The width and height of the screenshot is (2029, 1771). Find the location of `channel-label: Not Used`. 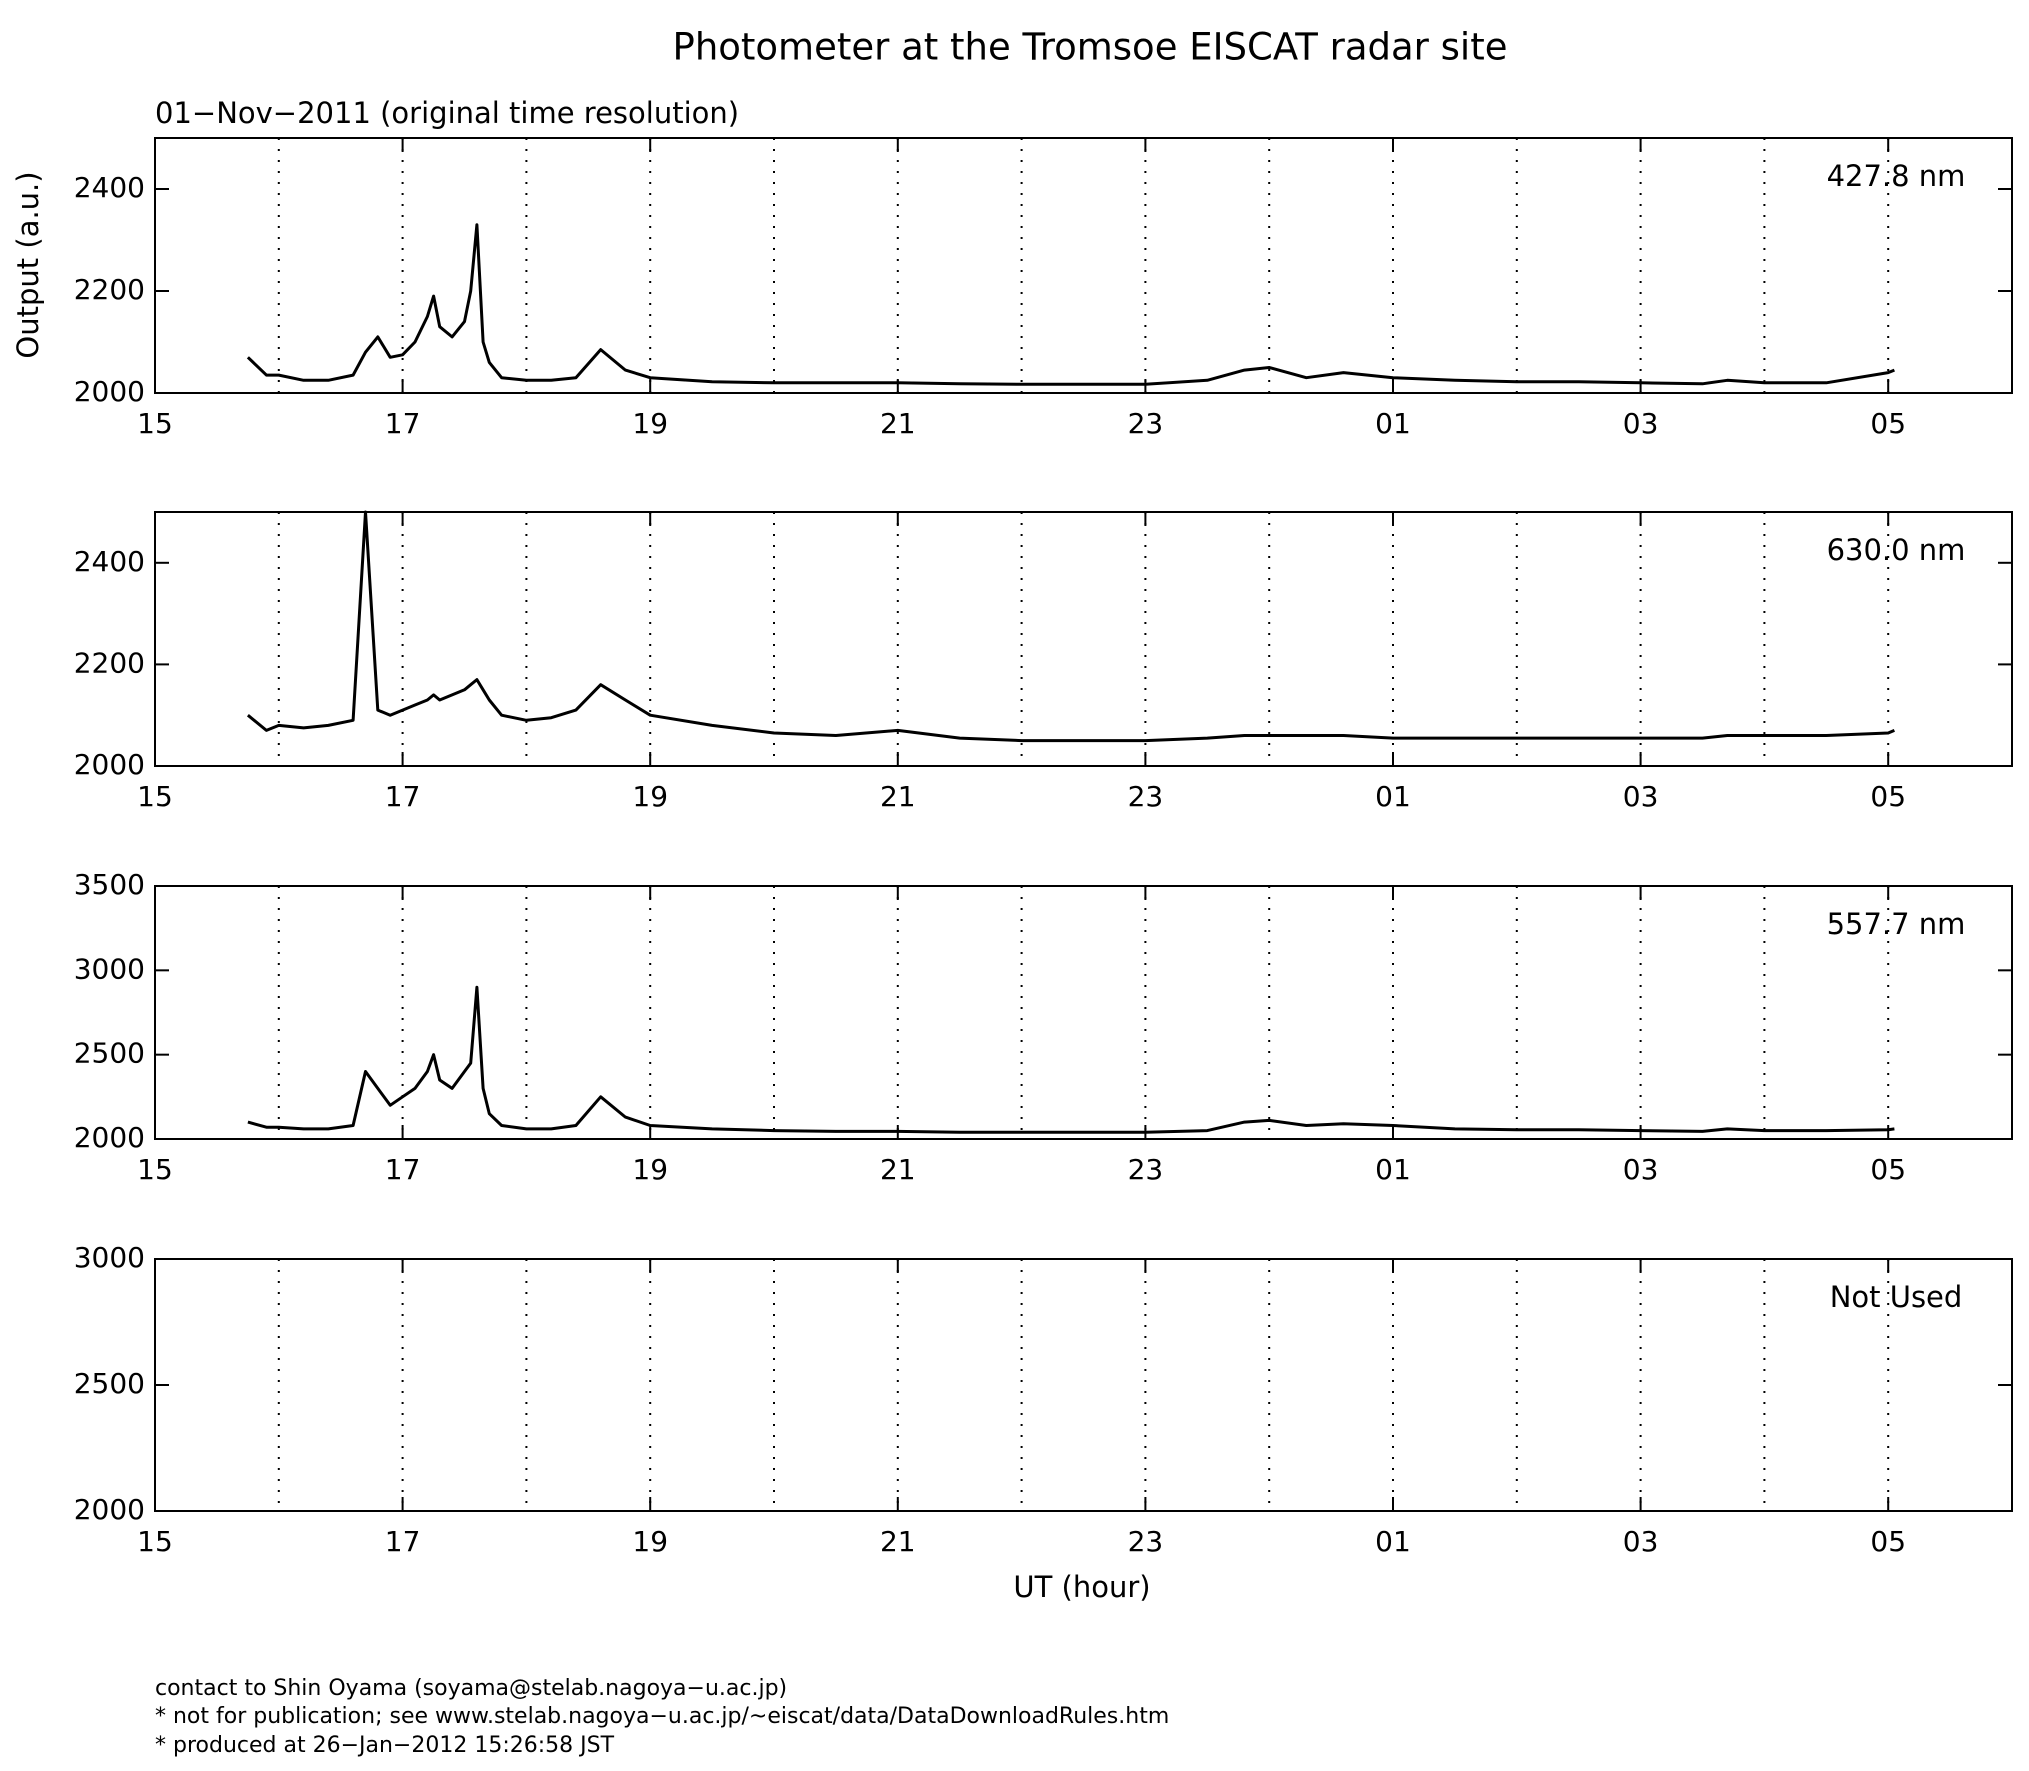

channel-label: Not Used is located at coordinates (1896, 1297).